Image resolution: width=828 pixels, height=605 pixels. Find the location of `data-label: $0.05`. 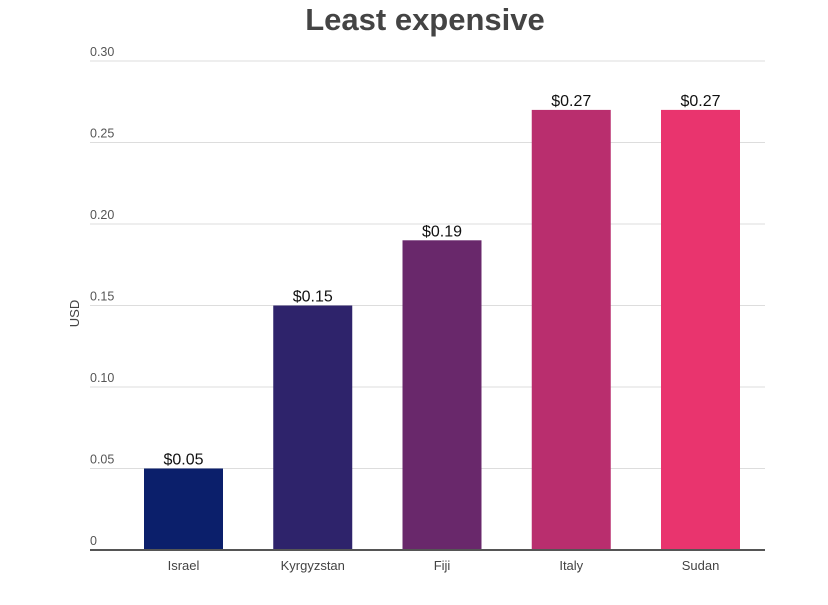

data-label: $0.05 is located at coordinates (183, 460).